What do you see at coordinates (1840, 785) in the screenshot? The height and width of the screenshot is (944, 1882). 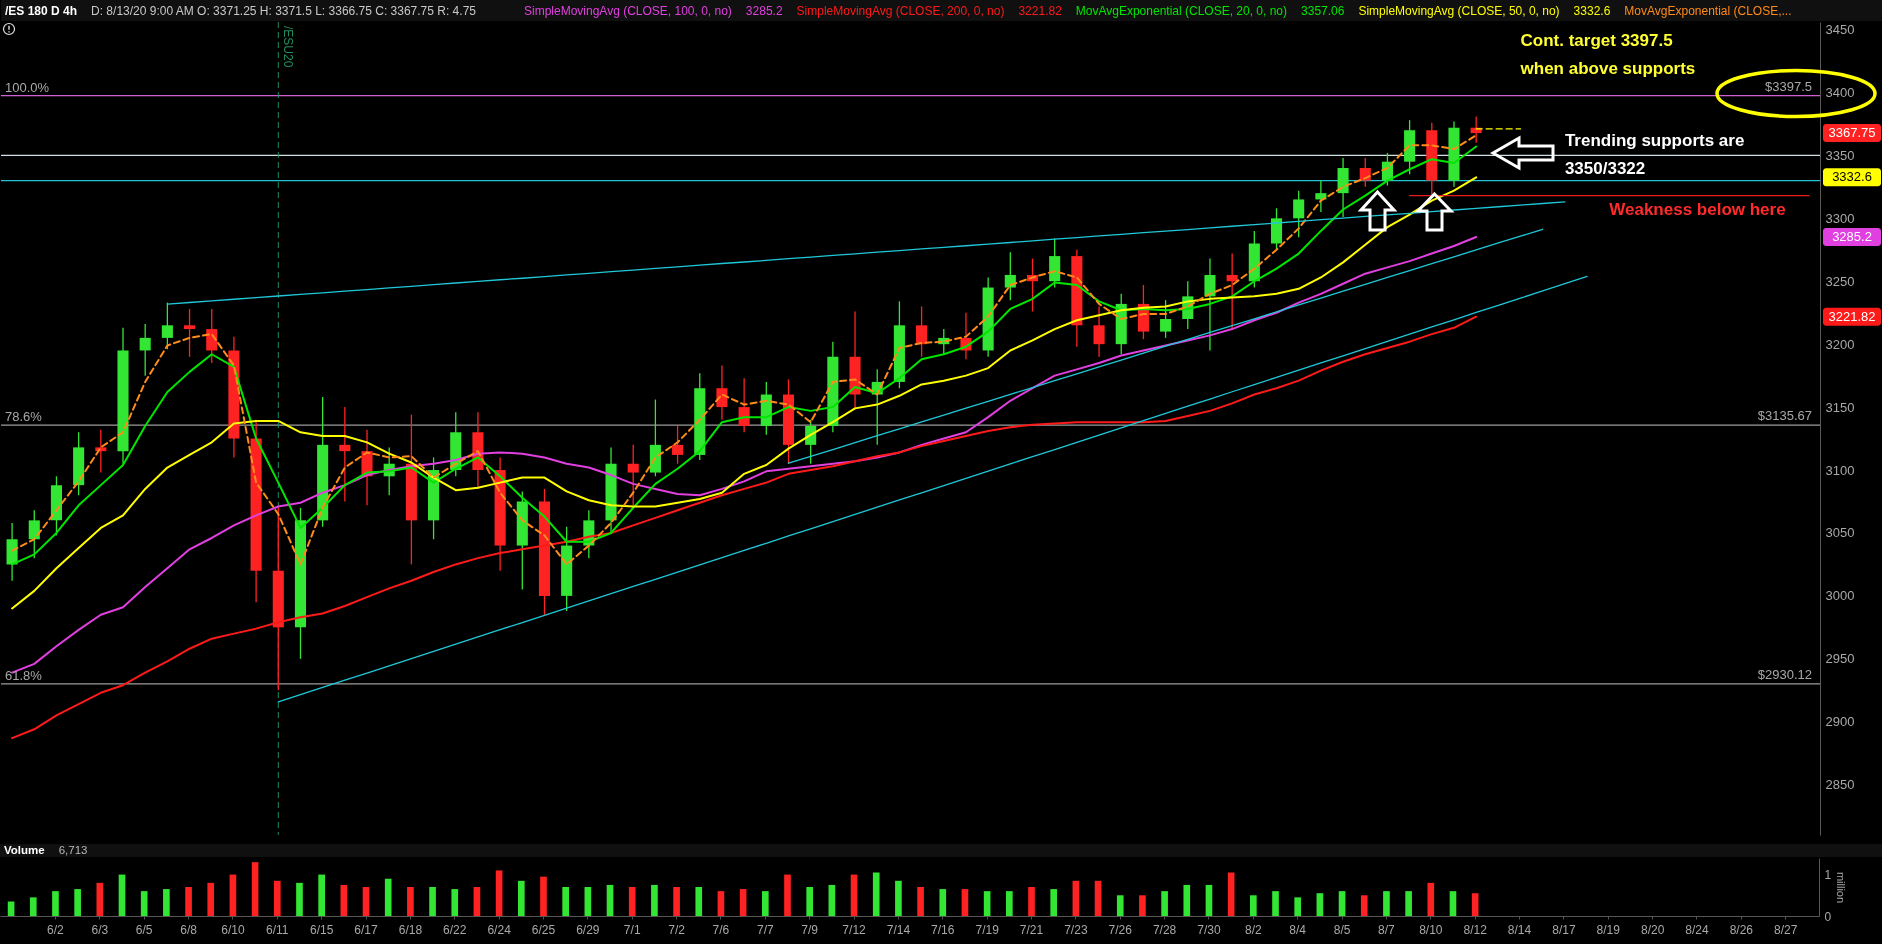 I see `y-tick-label: 2850` at bounding box center [1840, 785].